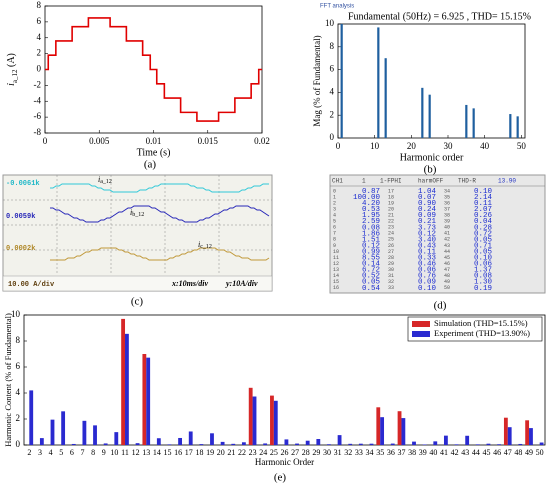 The width and height of the screenshot is (550, 485). What do you see at coordinates (375, 146) in the screenshot?
I see `x-tick-label: 10` at bounding box center [375, 146].